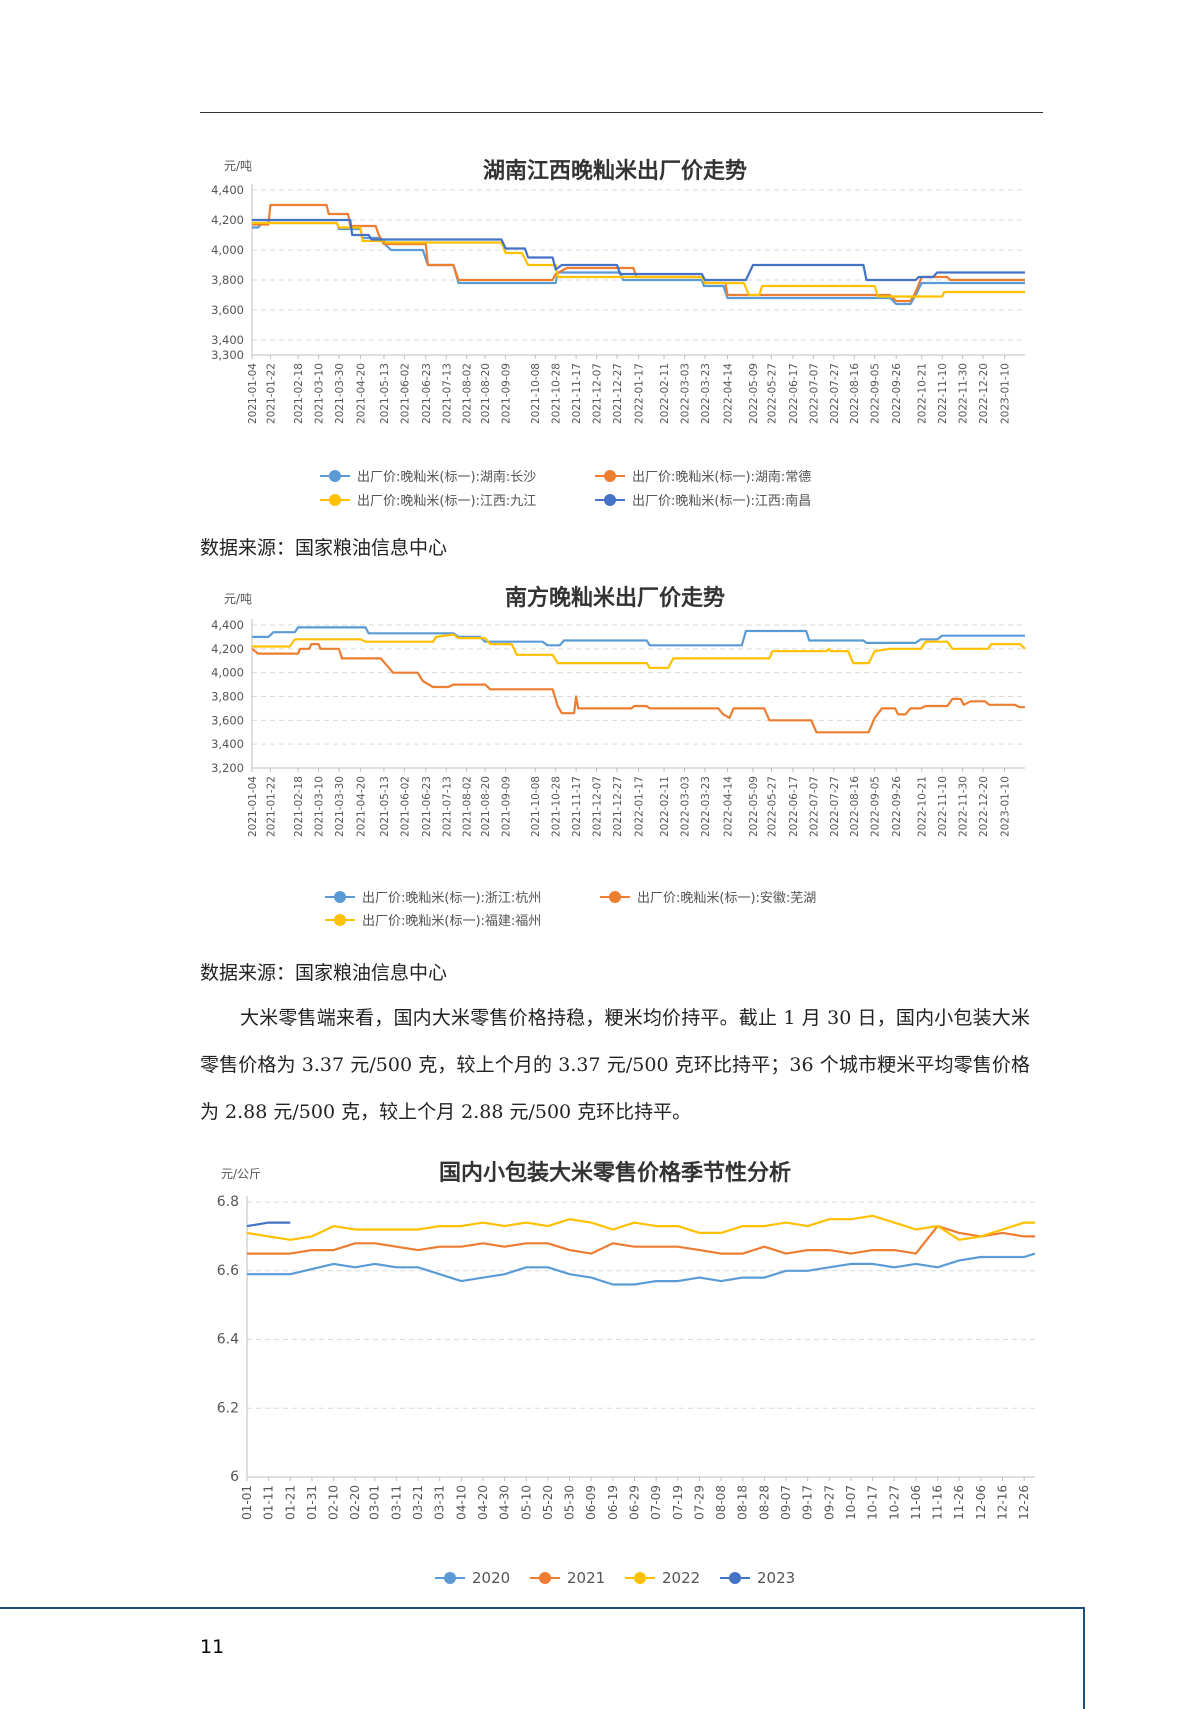 This screenshot has height=1709, width=1200. I want to click on x-tick-label: 07-19, so click(678, 1502).